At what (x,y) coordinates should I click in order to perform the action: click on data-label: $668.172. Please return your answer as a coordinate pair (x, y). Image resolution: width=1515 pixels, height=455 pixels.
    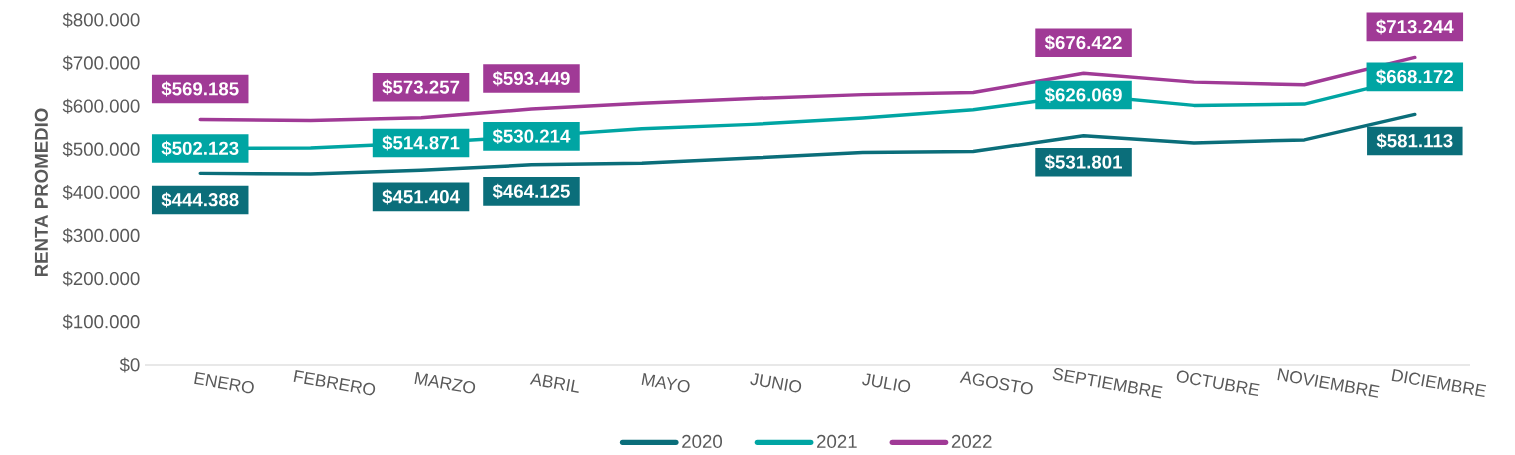
    Looking at the image, I should click on (1414, 77).